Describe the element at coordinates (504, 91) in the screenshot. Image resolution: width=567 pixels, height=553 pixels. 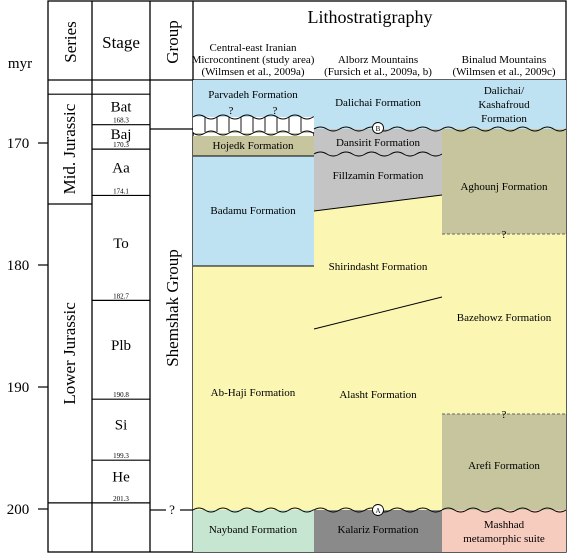
I see `dalichai-kashafroud-label-1: Dalichai/` at that location.